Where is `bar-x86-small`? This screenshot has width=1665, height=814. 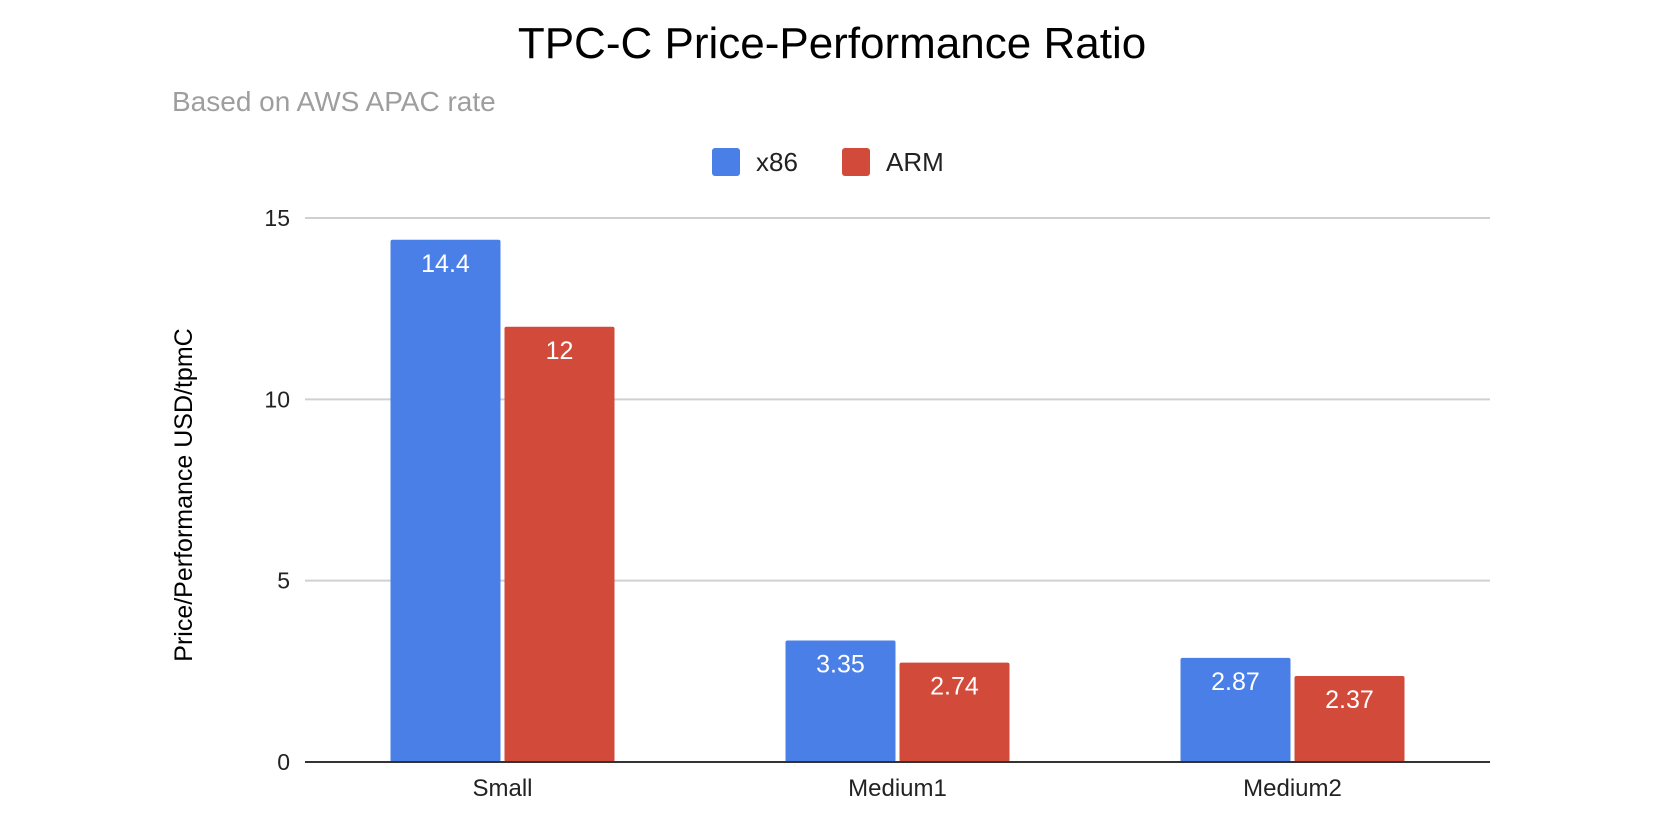 bar-x86-small is located at coordinates (445, 500).